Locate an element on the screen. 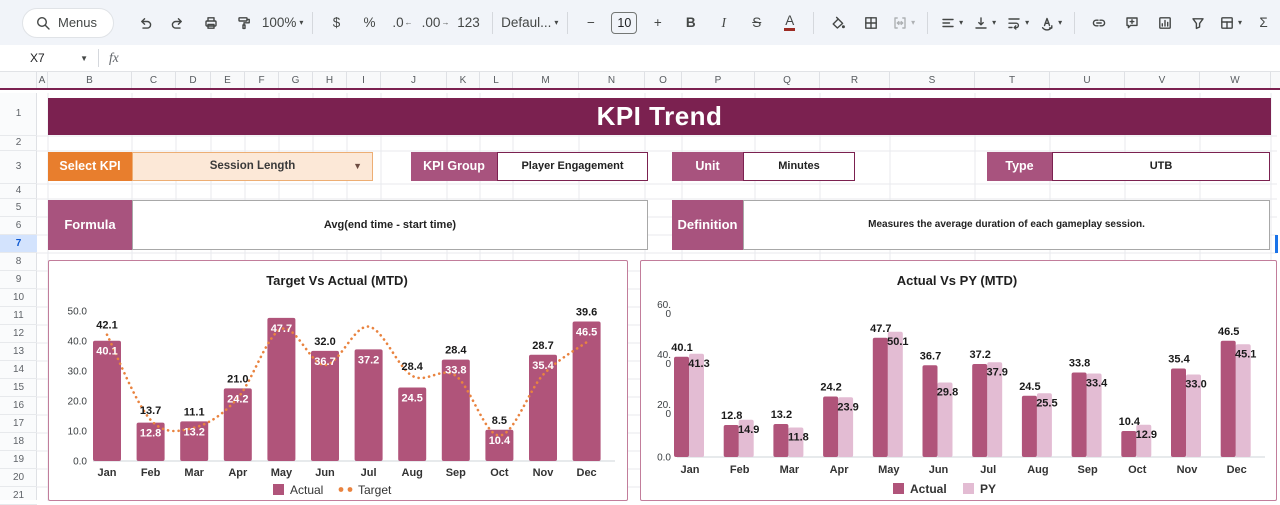  column-header-F: F is located at coordinates (262, 80).